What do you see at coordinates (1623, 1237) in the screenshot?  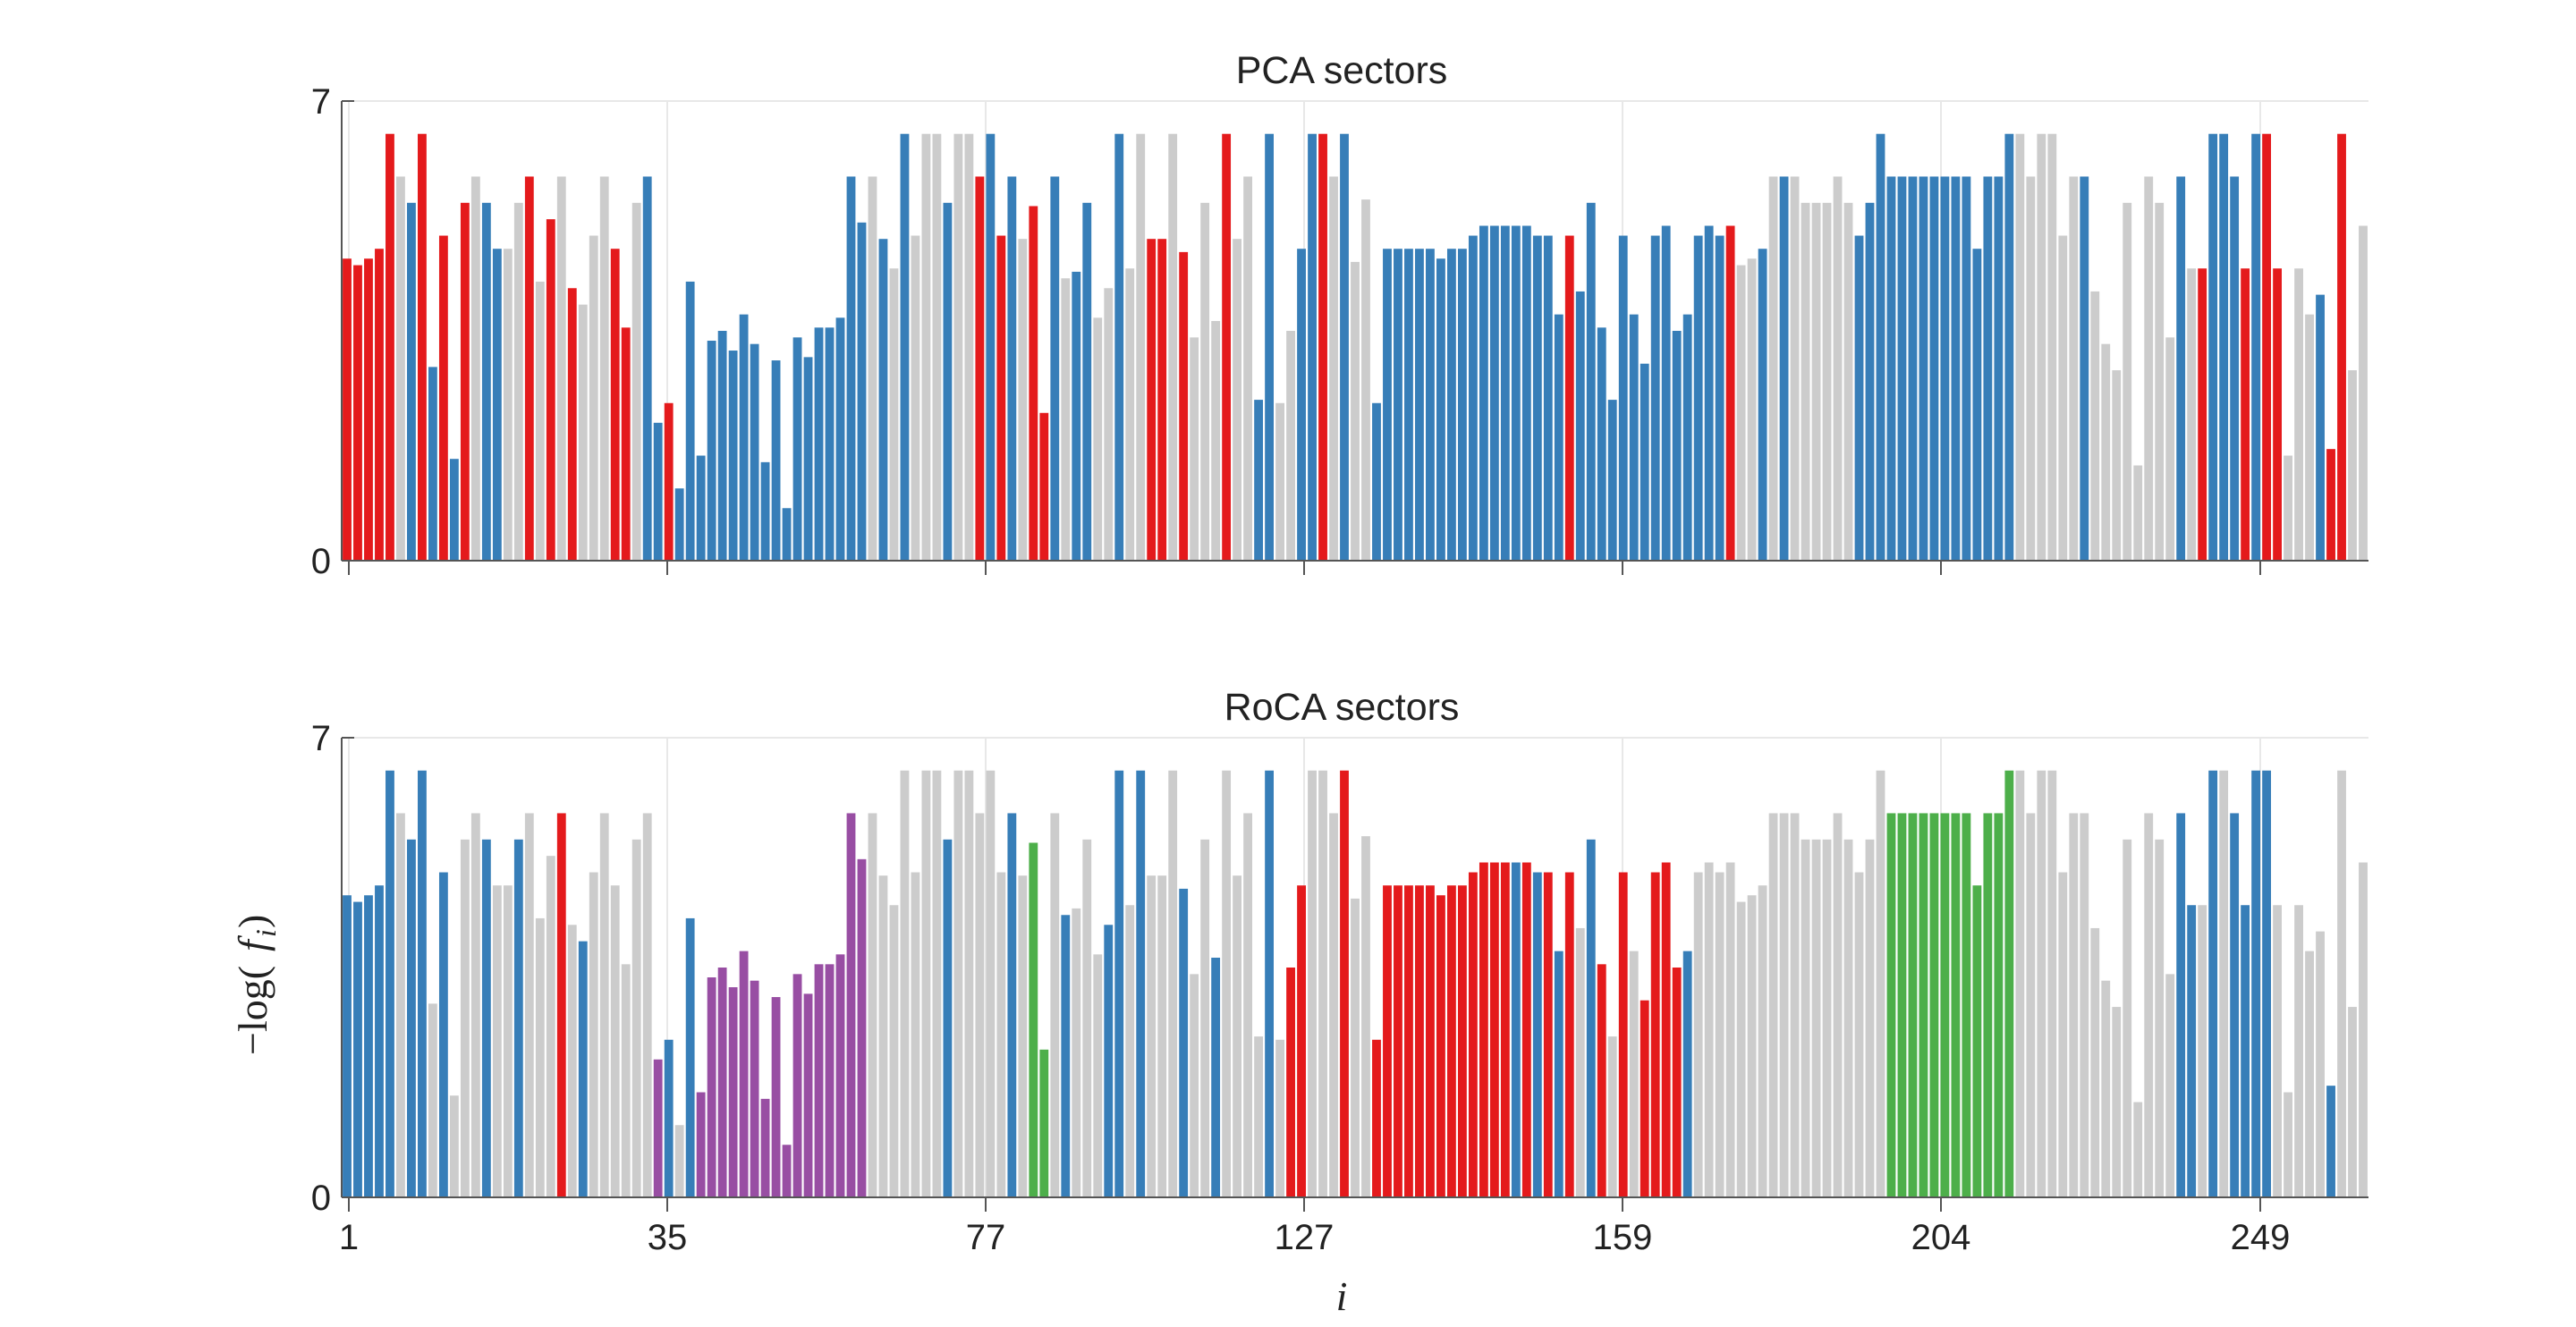 I see `x-tick-label: 159` at bounding box center [1623, 1237].